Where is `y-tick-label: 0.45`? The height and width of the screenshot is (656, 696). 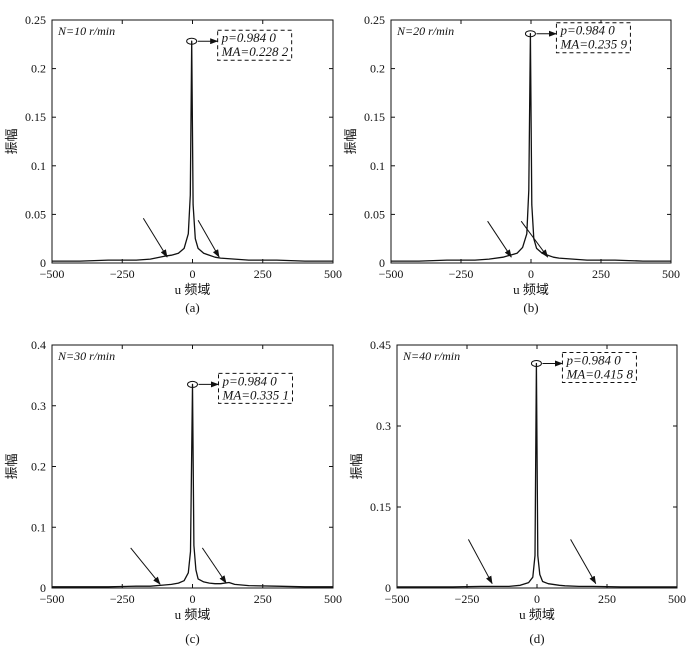
y-tick-label: 0.45 is located at coordinates (380, 345).